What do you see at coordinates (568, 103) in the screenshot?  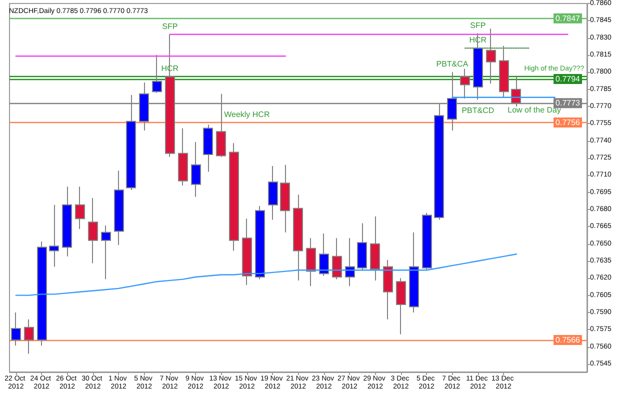 I see `ref-line-label: 0.7773` at bounding box center [568, 103].